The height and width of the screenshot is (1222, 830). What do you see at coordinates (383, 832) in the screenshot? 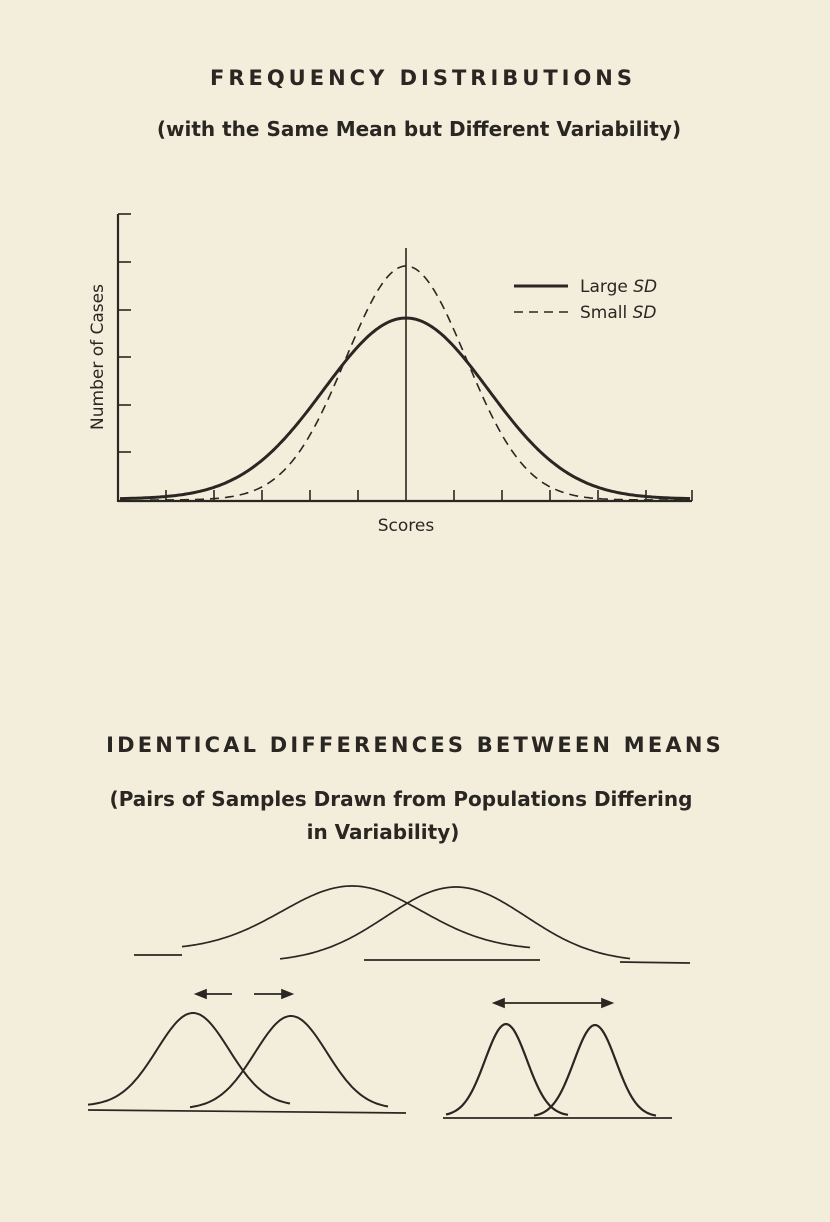
I see `figure2-subtitle-line2: in Variability)` at bounding box center [383, 832].